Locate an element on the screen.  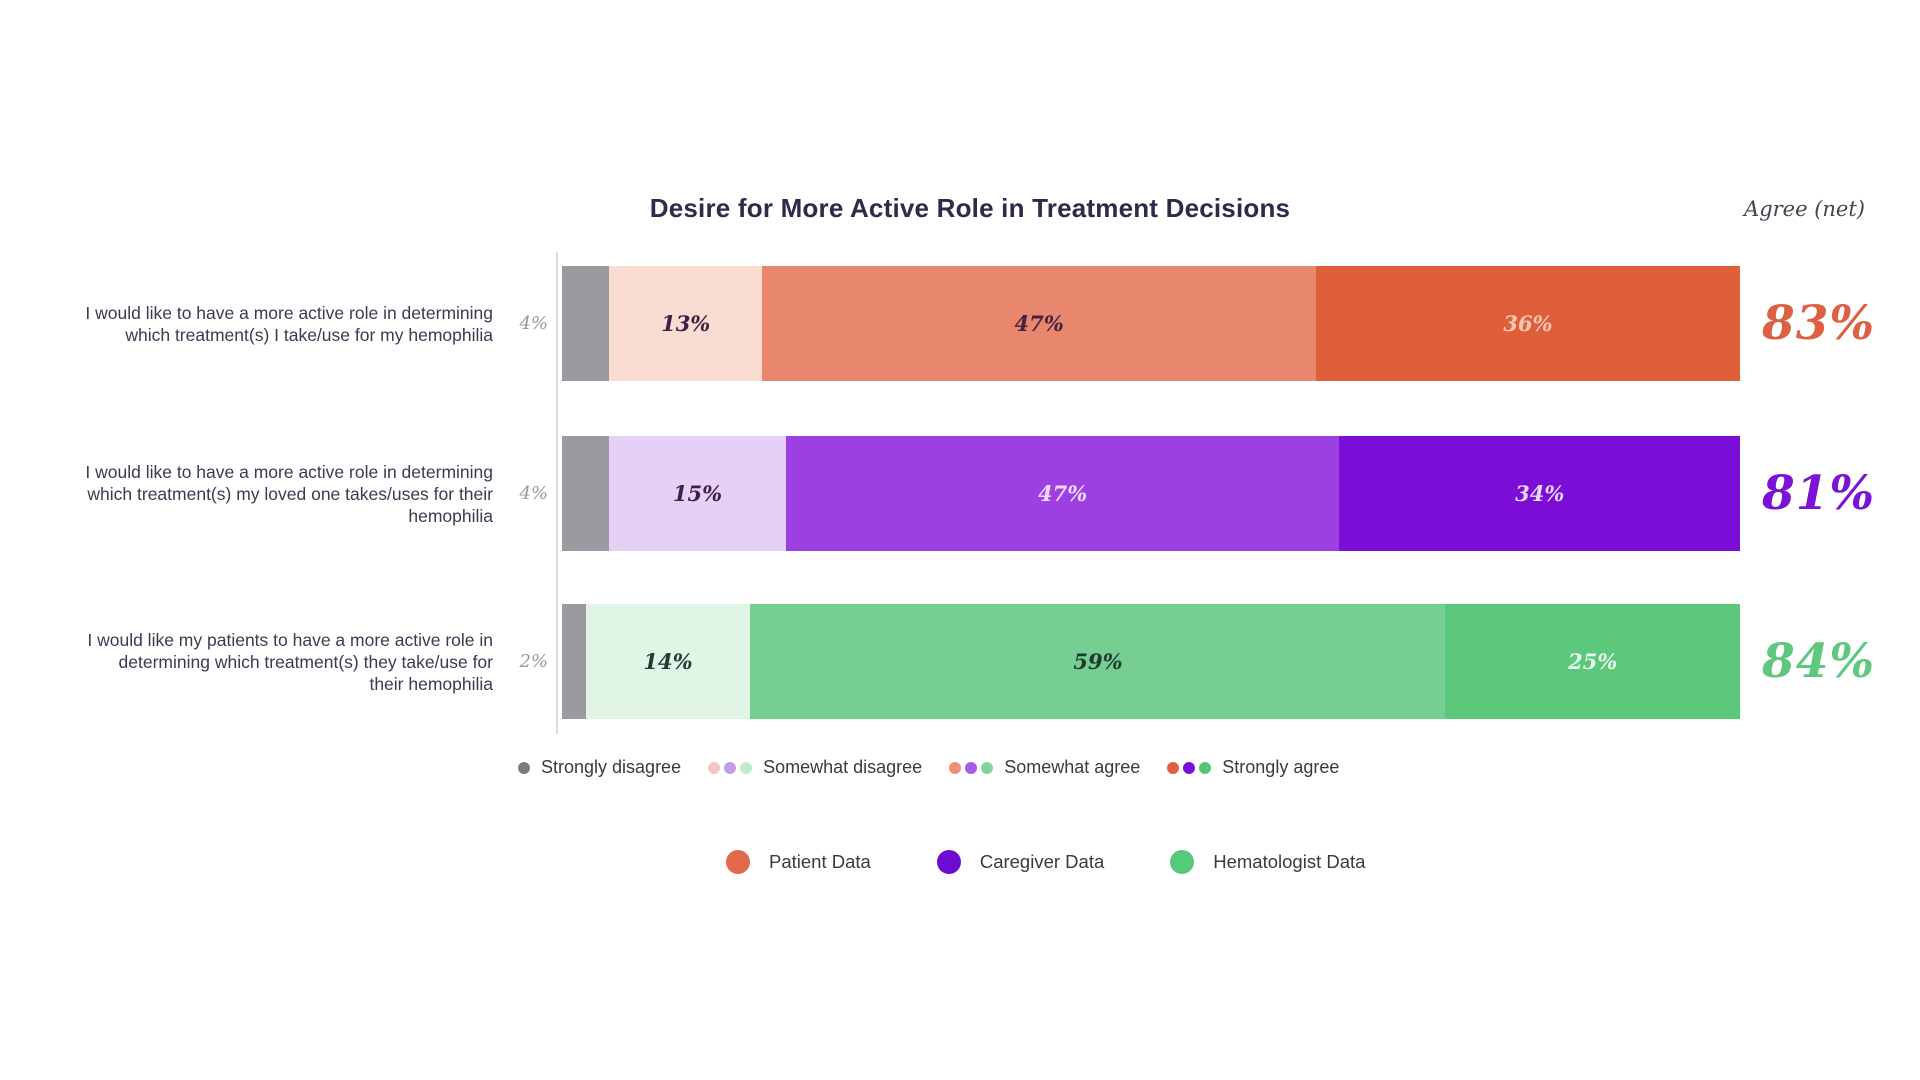
agree-net-header: Agree (net) is located at coordinates (1804, 209).